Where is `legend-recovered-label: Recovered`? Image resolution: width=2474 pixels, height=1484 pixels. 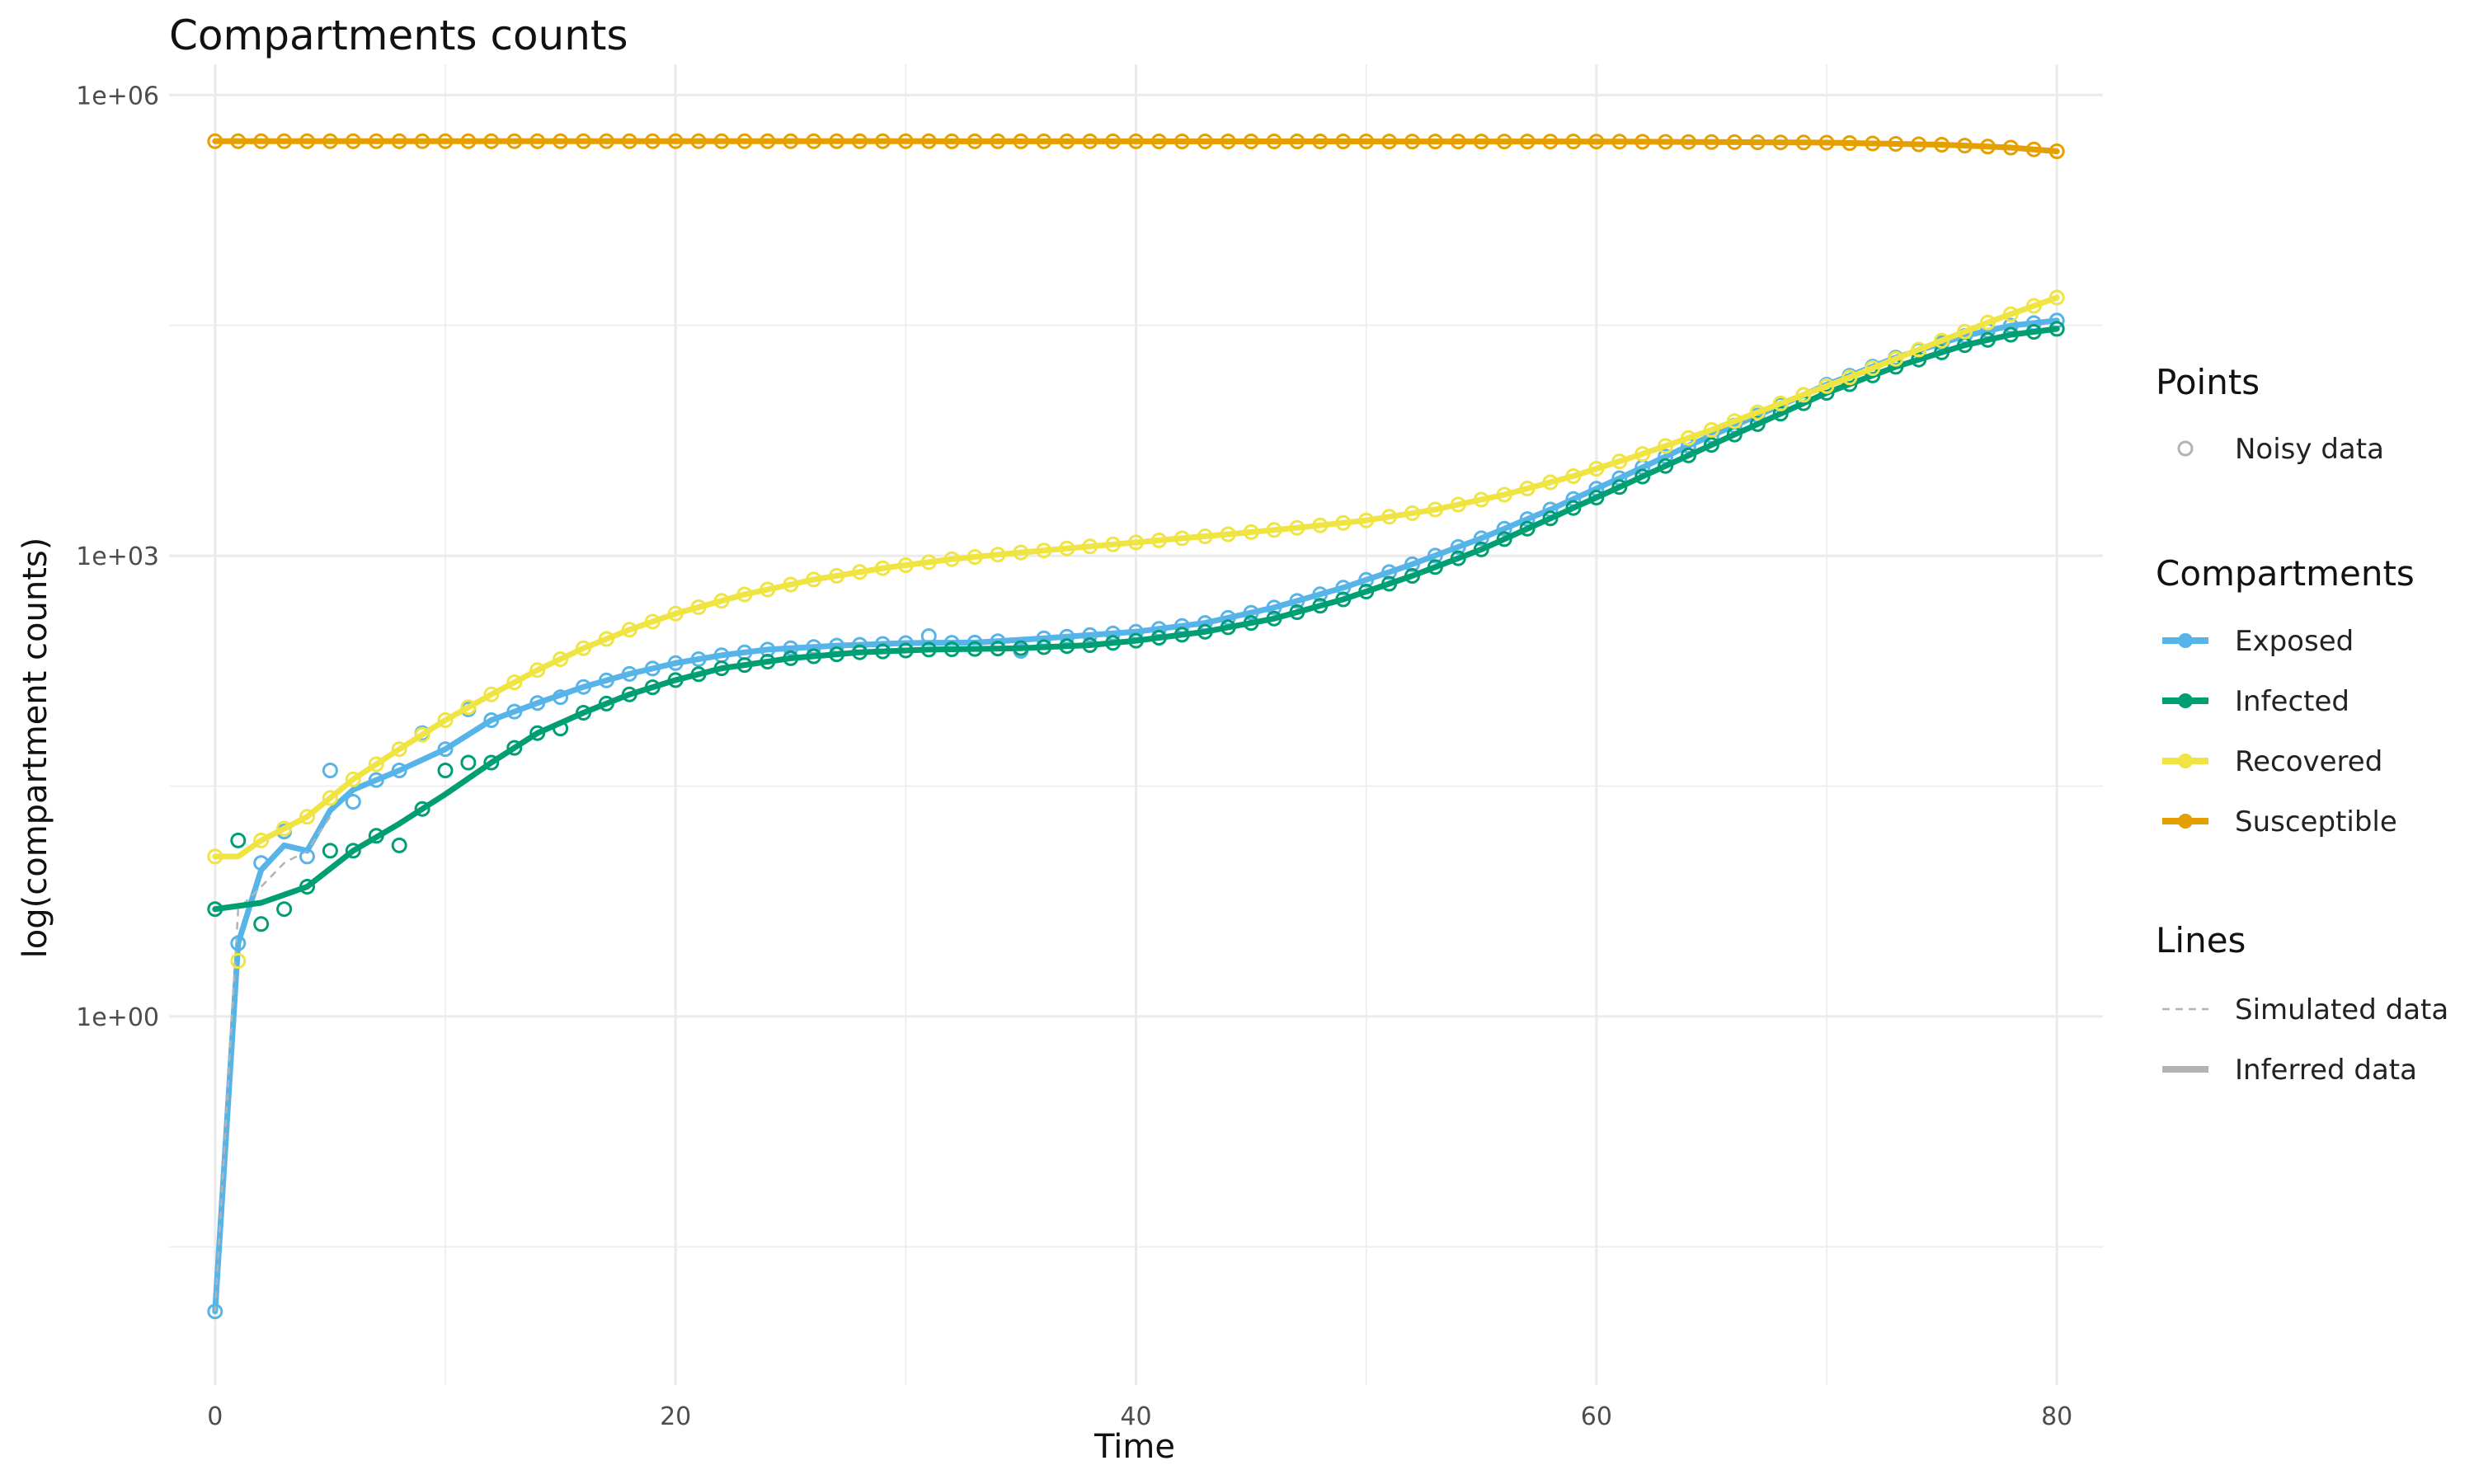
legend-recovered-label: Recovered is located at coordinates (2308, 761).